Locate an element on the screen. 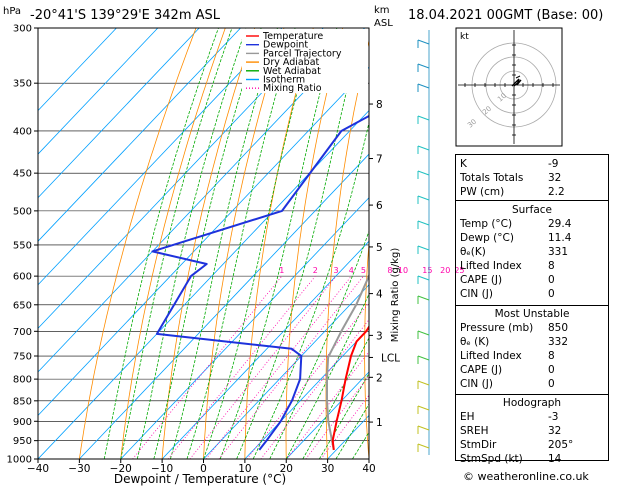  legend-entry-6: Mixing Ratio is located at coordinates (292, 88).